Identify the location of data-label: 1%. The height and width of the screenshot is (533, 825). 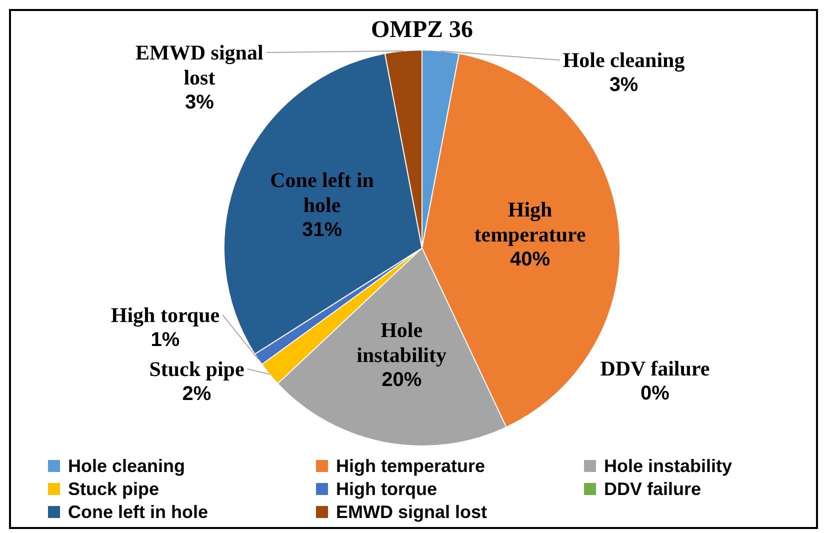
(165, 339).